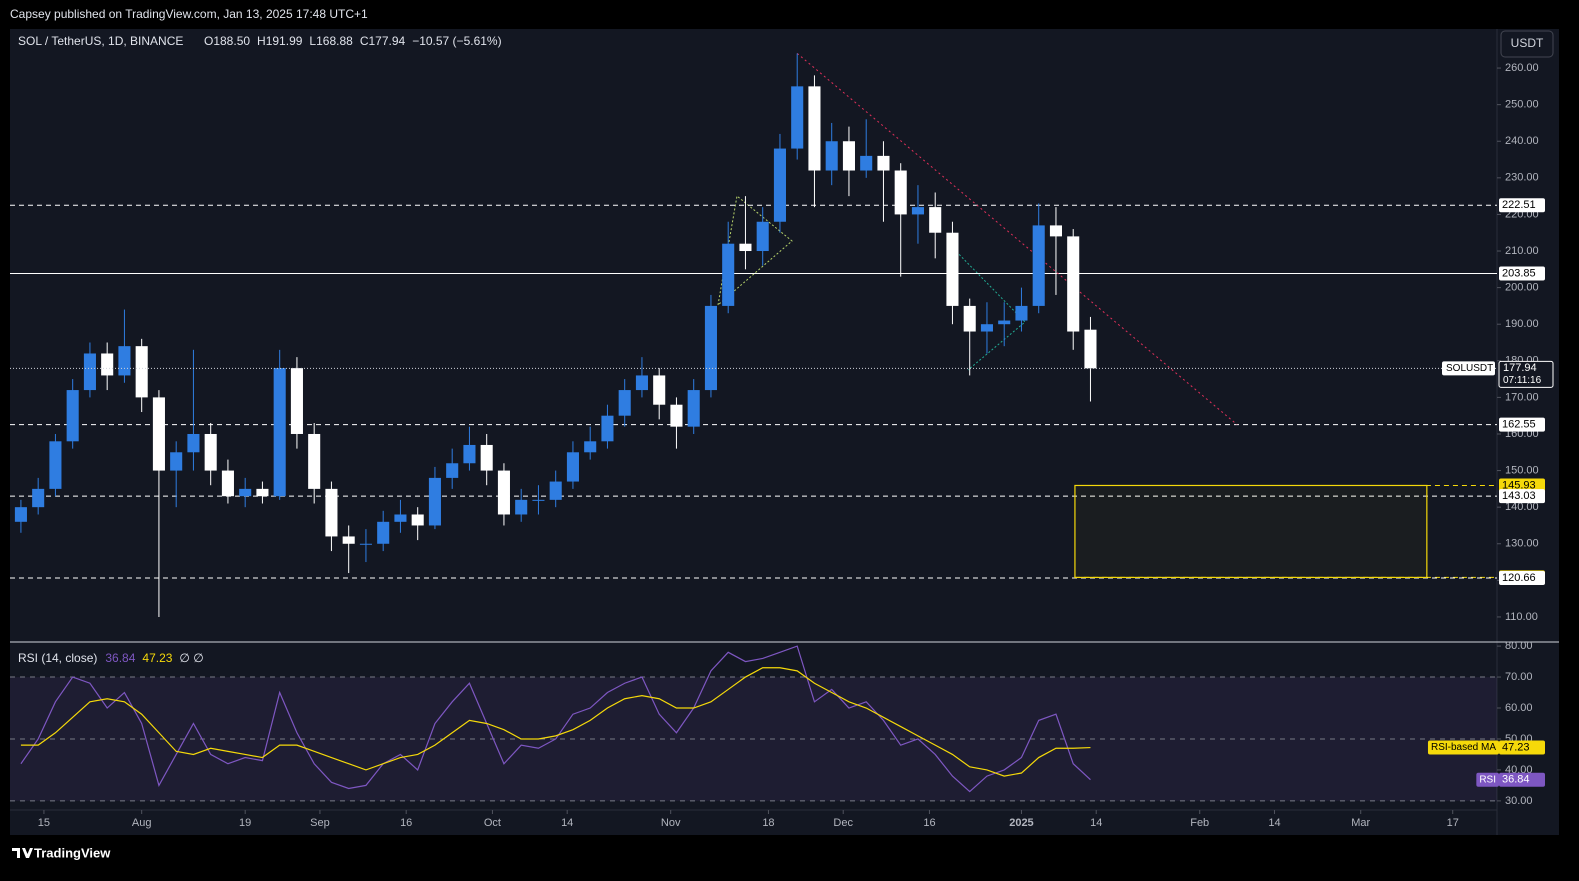  Describe the element at coordinates (1522, 251) in the screenshot. I see `y-tick-label: 210.00` at that location.